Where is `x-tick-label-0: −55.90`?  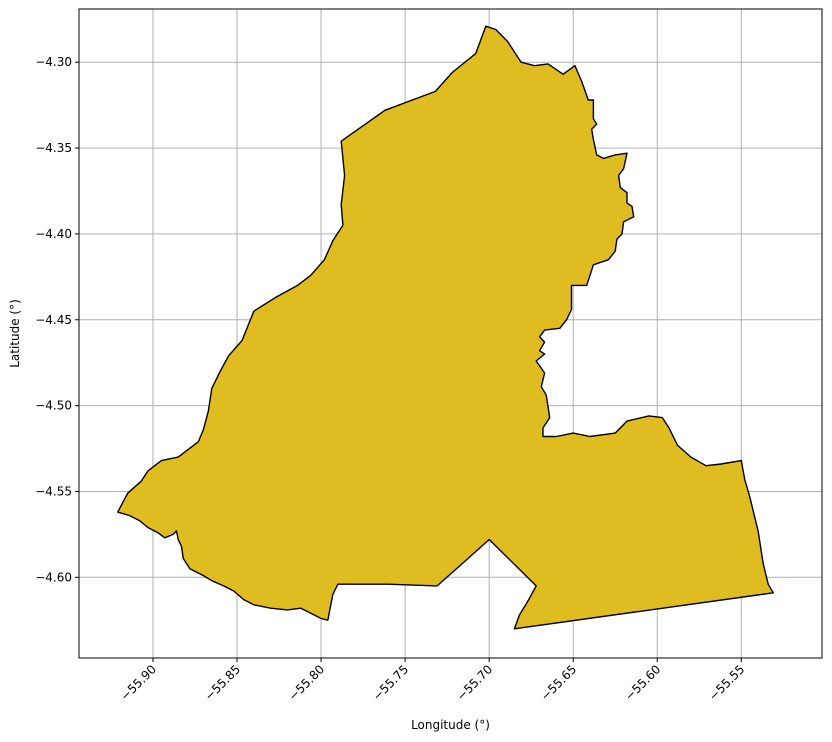
x-tick-label-0: −55.90 is located at coordinates (138, 682).